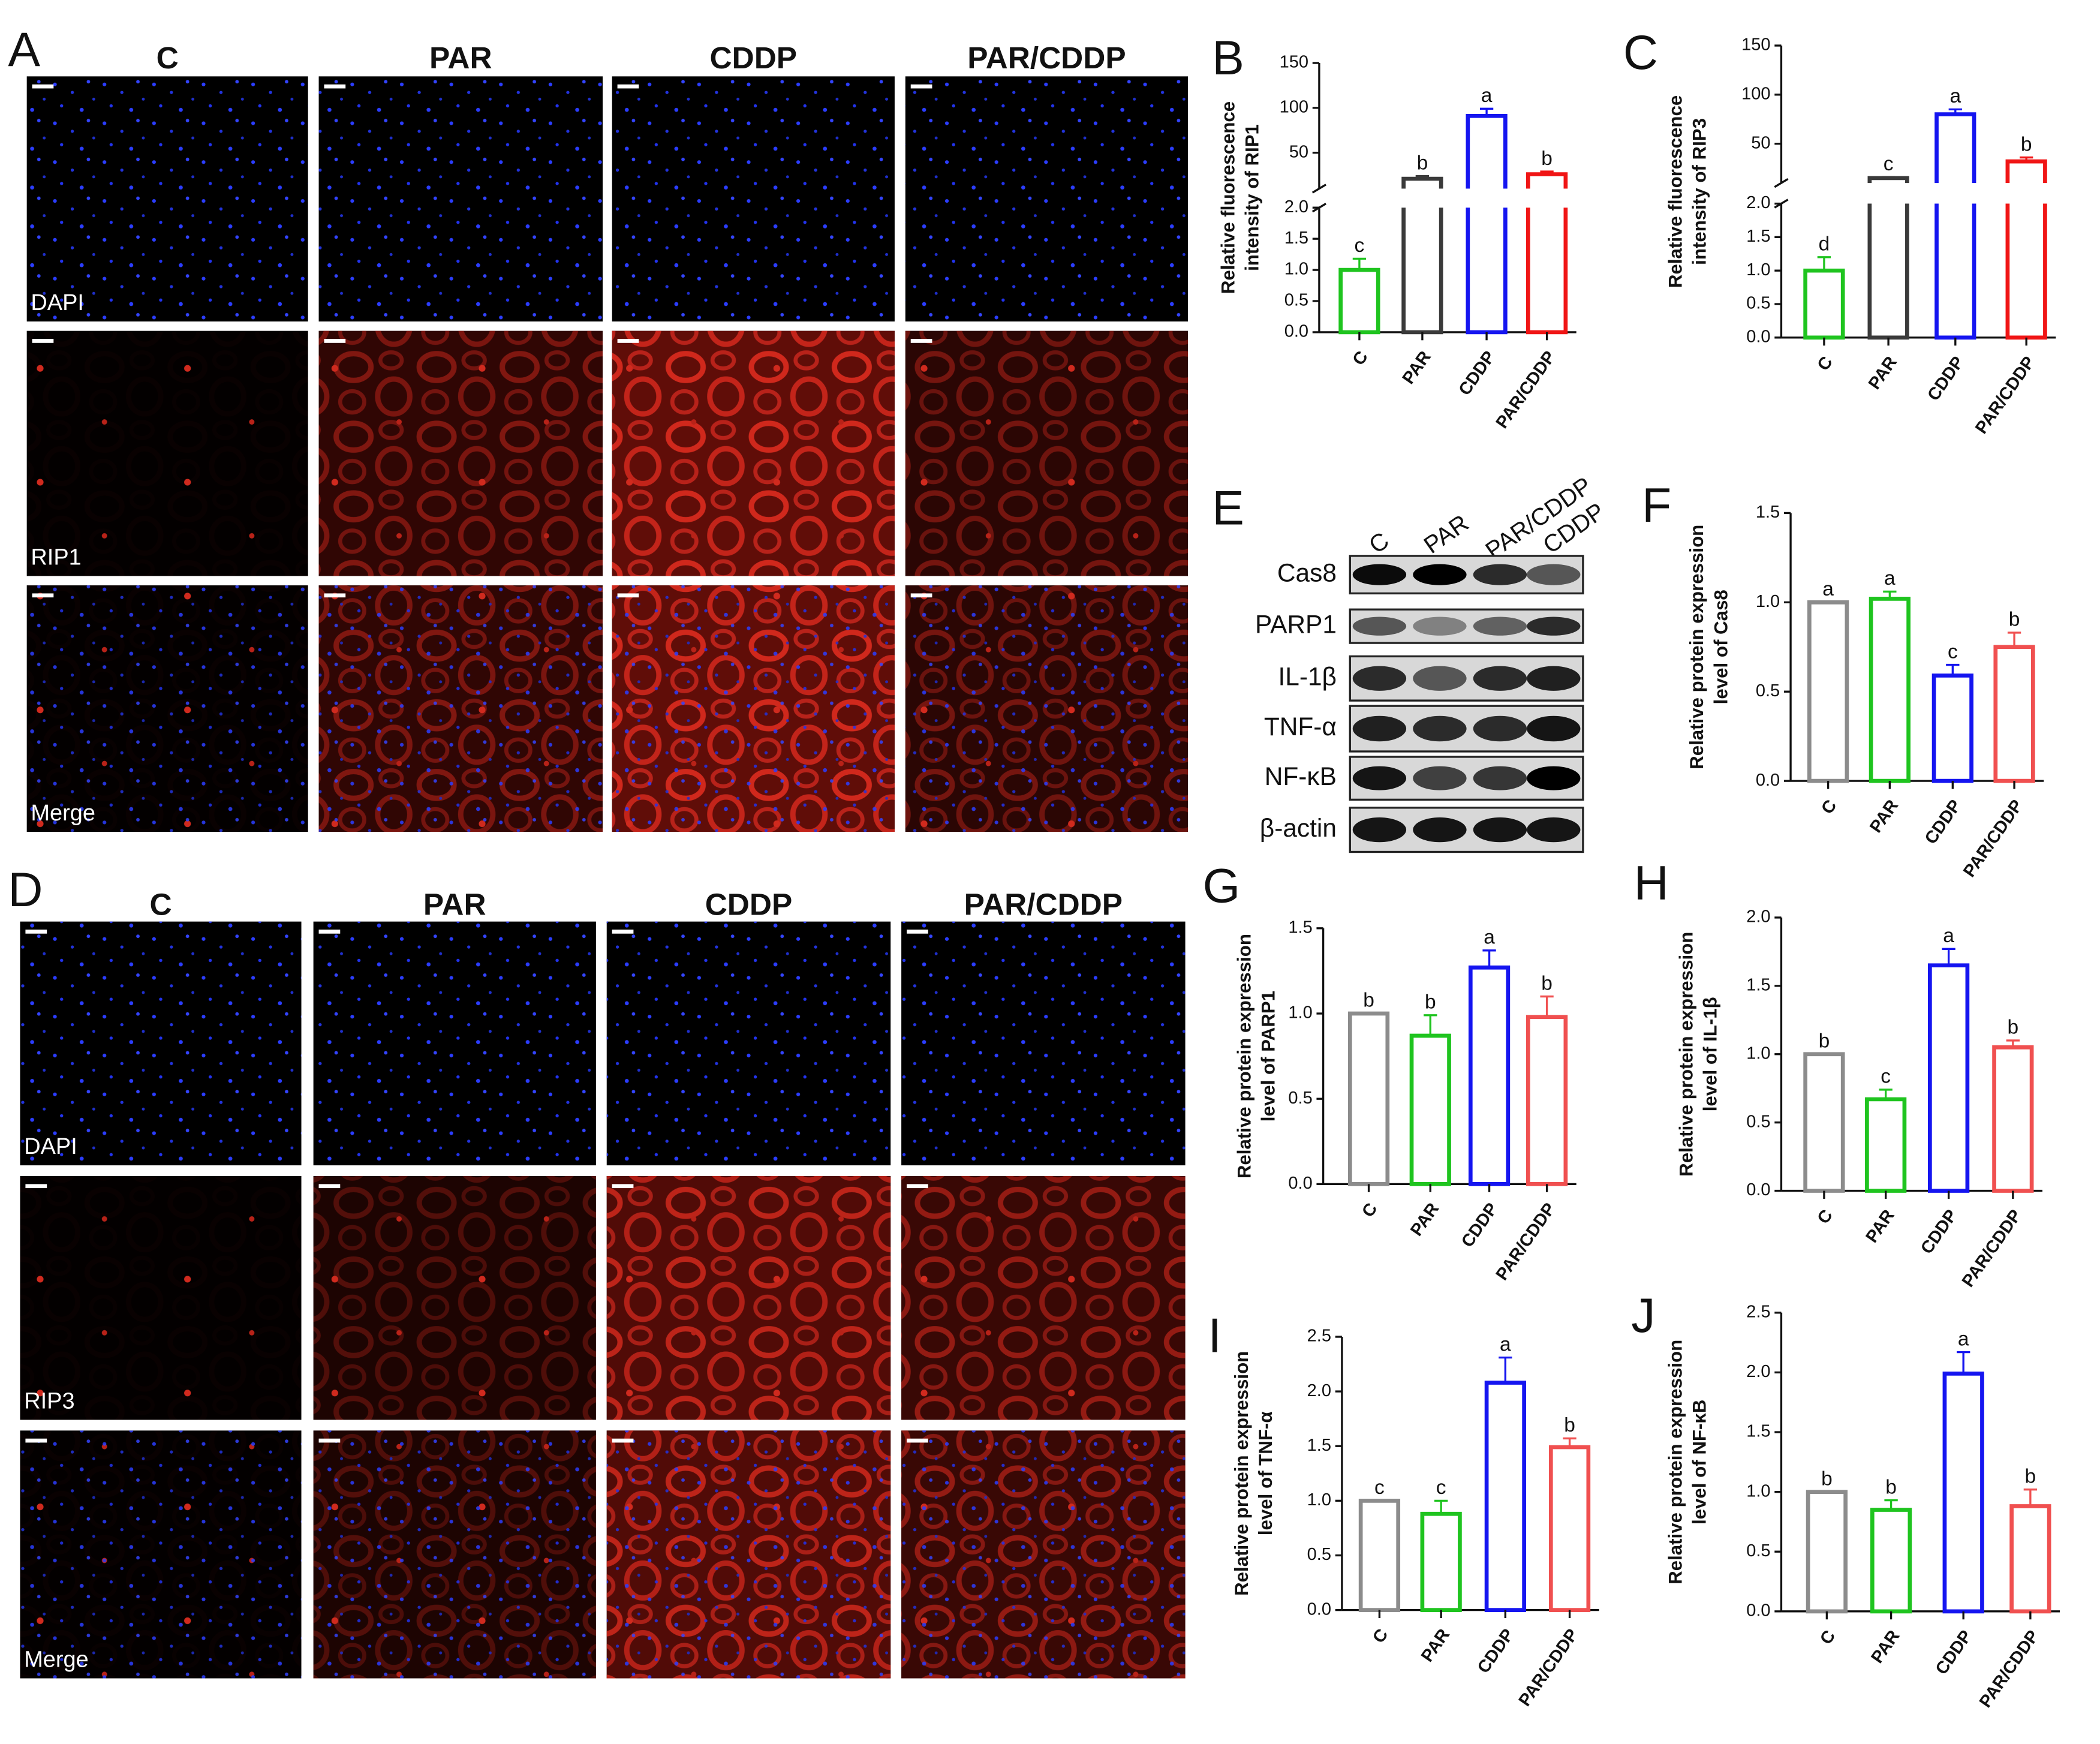  What do you see at coordinates (2009, 1669) in the screenshot?
I see `x-tick-label: PAR/CDDP` at bounding box center [2009, 1669].